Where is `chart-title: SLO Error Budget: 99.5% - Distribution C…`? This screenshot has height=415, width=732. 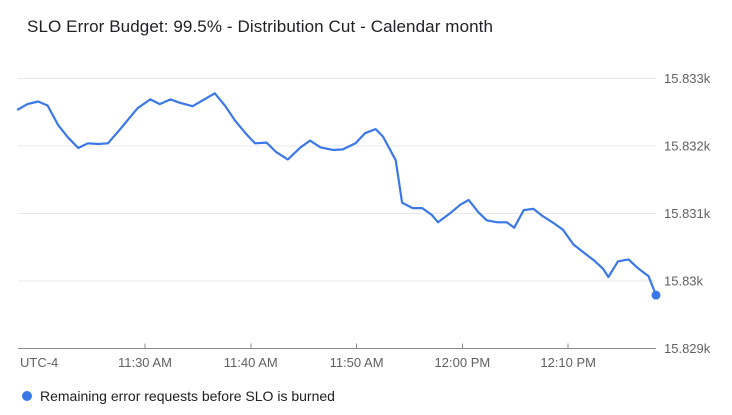 chart-title: SLO Error Budget: 99.5% - Distribution C… is located at coordinates (260, 26).